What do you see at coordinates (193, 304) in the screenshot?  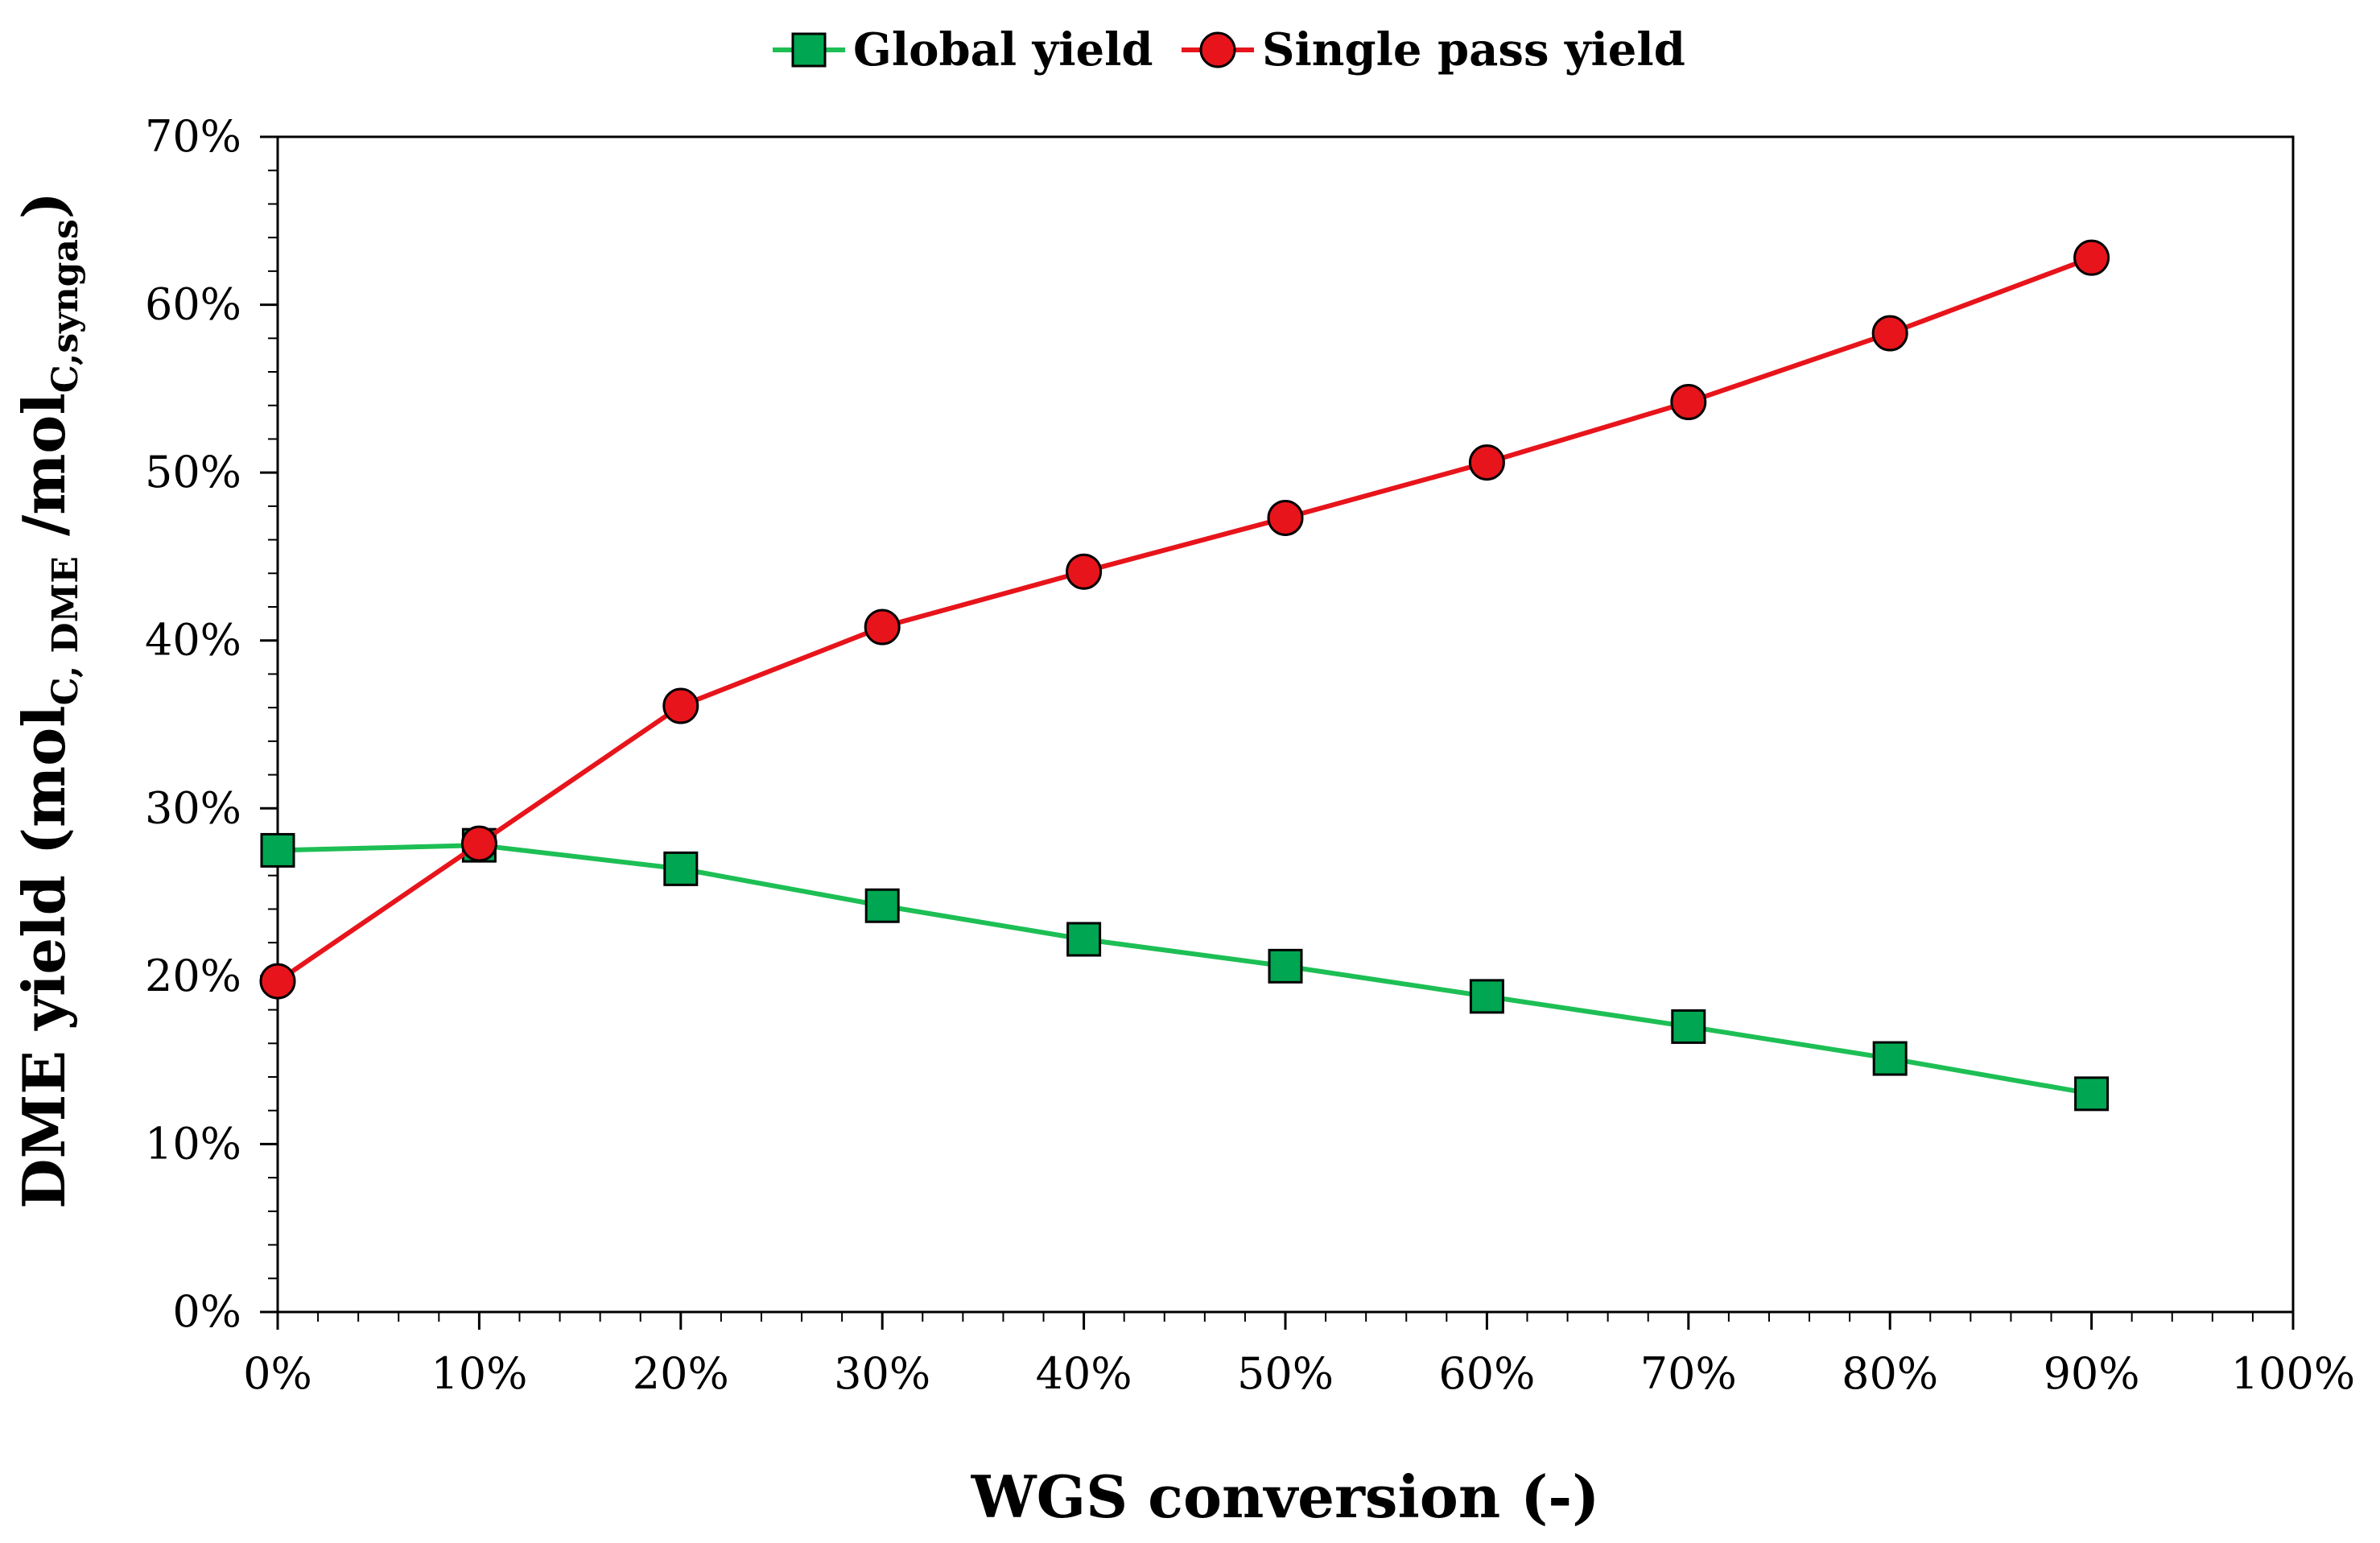 I see `y-tick-label: 60%` at bounding box center [193, 304].